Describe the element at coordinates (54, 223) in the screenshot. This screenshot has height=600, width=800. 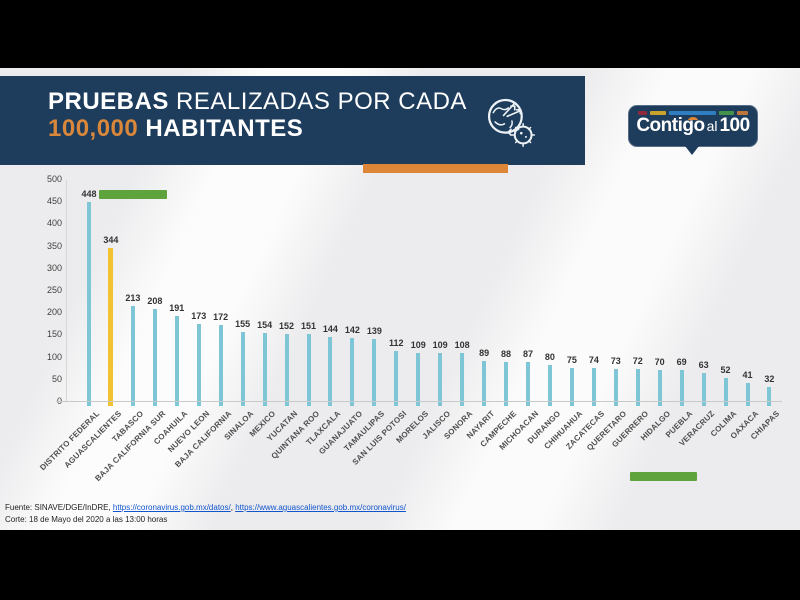
I see `y-axis-tick-label: 400` at that location.